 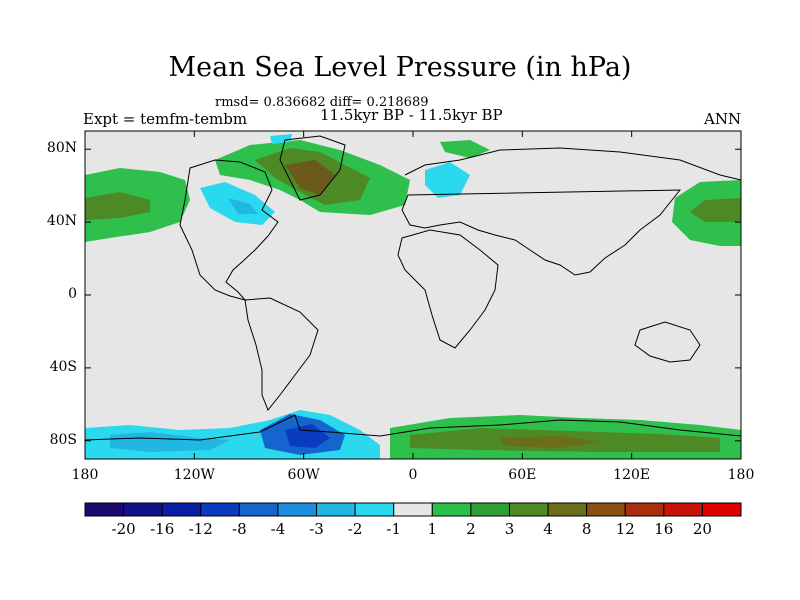 I want to click on anomaly-greenland-core, so click(x=310, y=177).